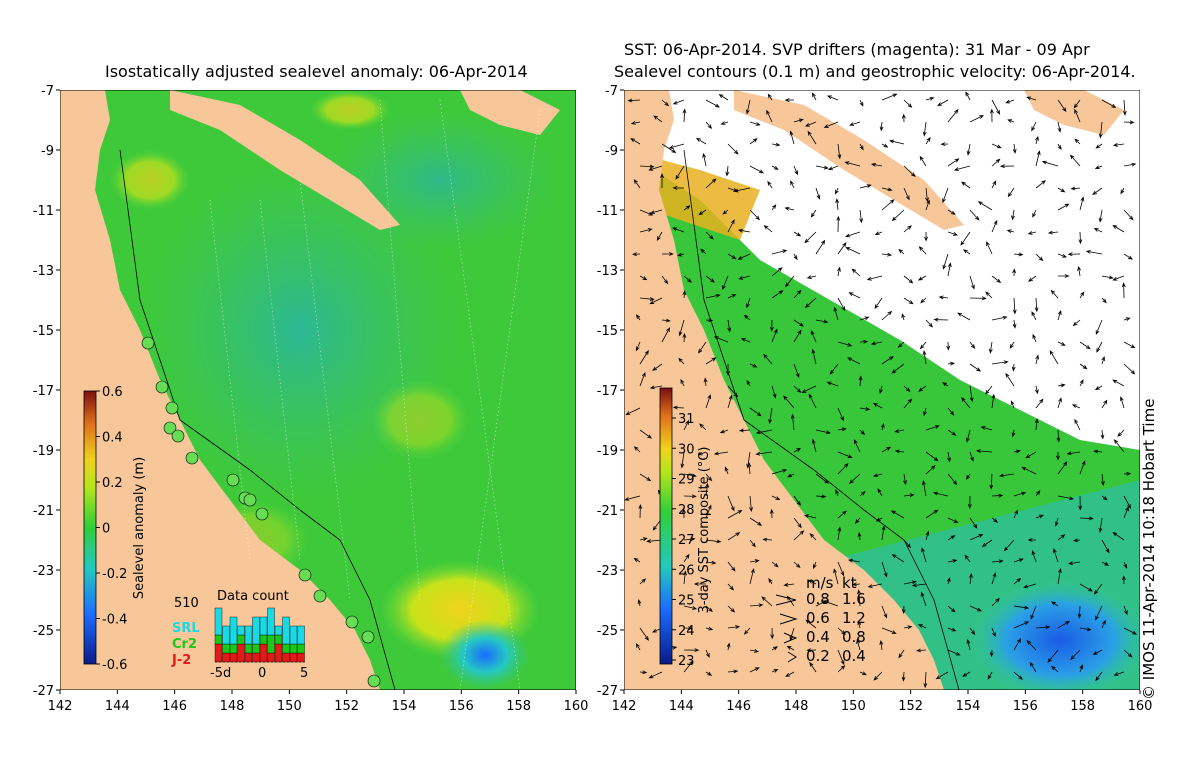 Image resolution: width=1200 pixels, height=780 pixels. I want to click on lat-tick-label: -15, so click(43, 331).